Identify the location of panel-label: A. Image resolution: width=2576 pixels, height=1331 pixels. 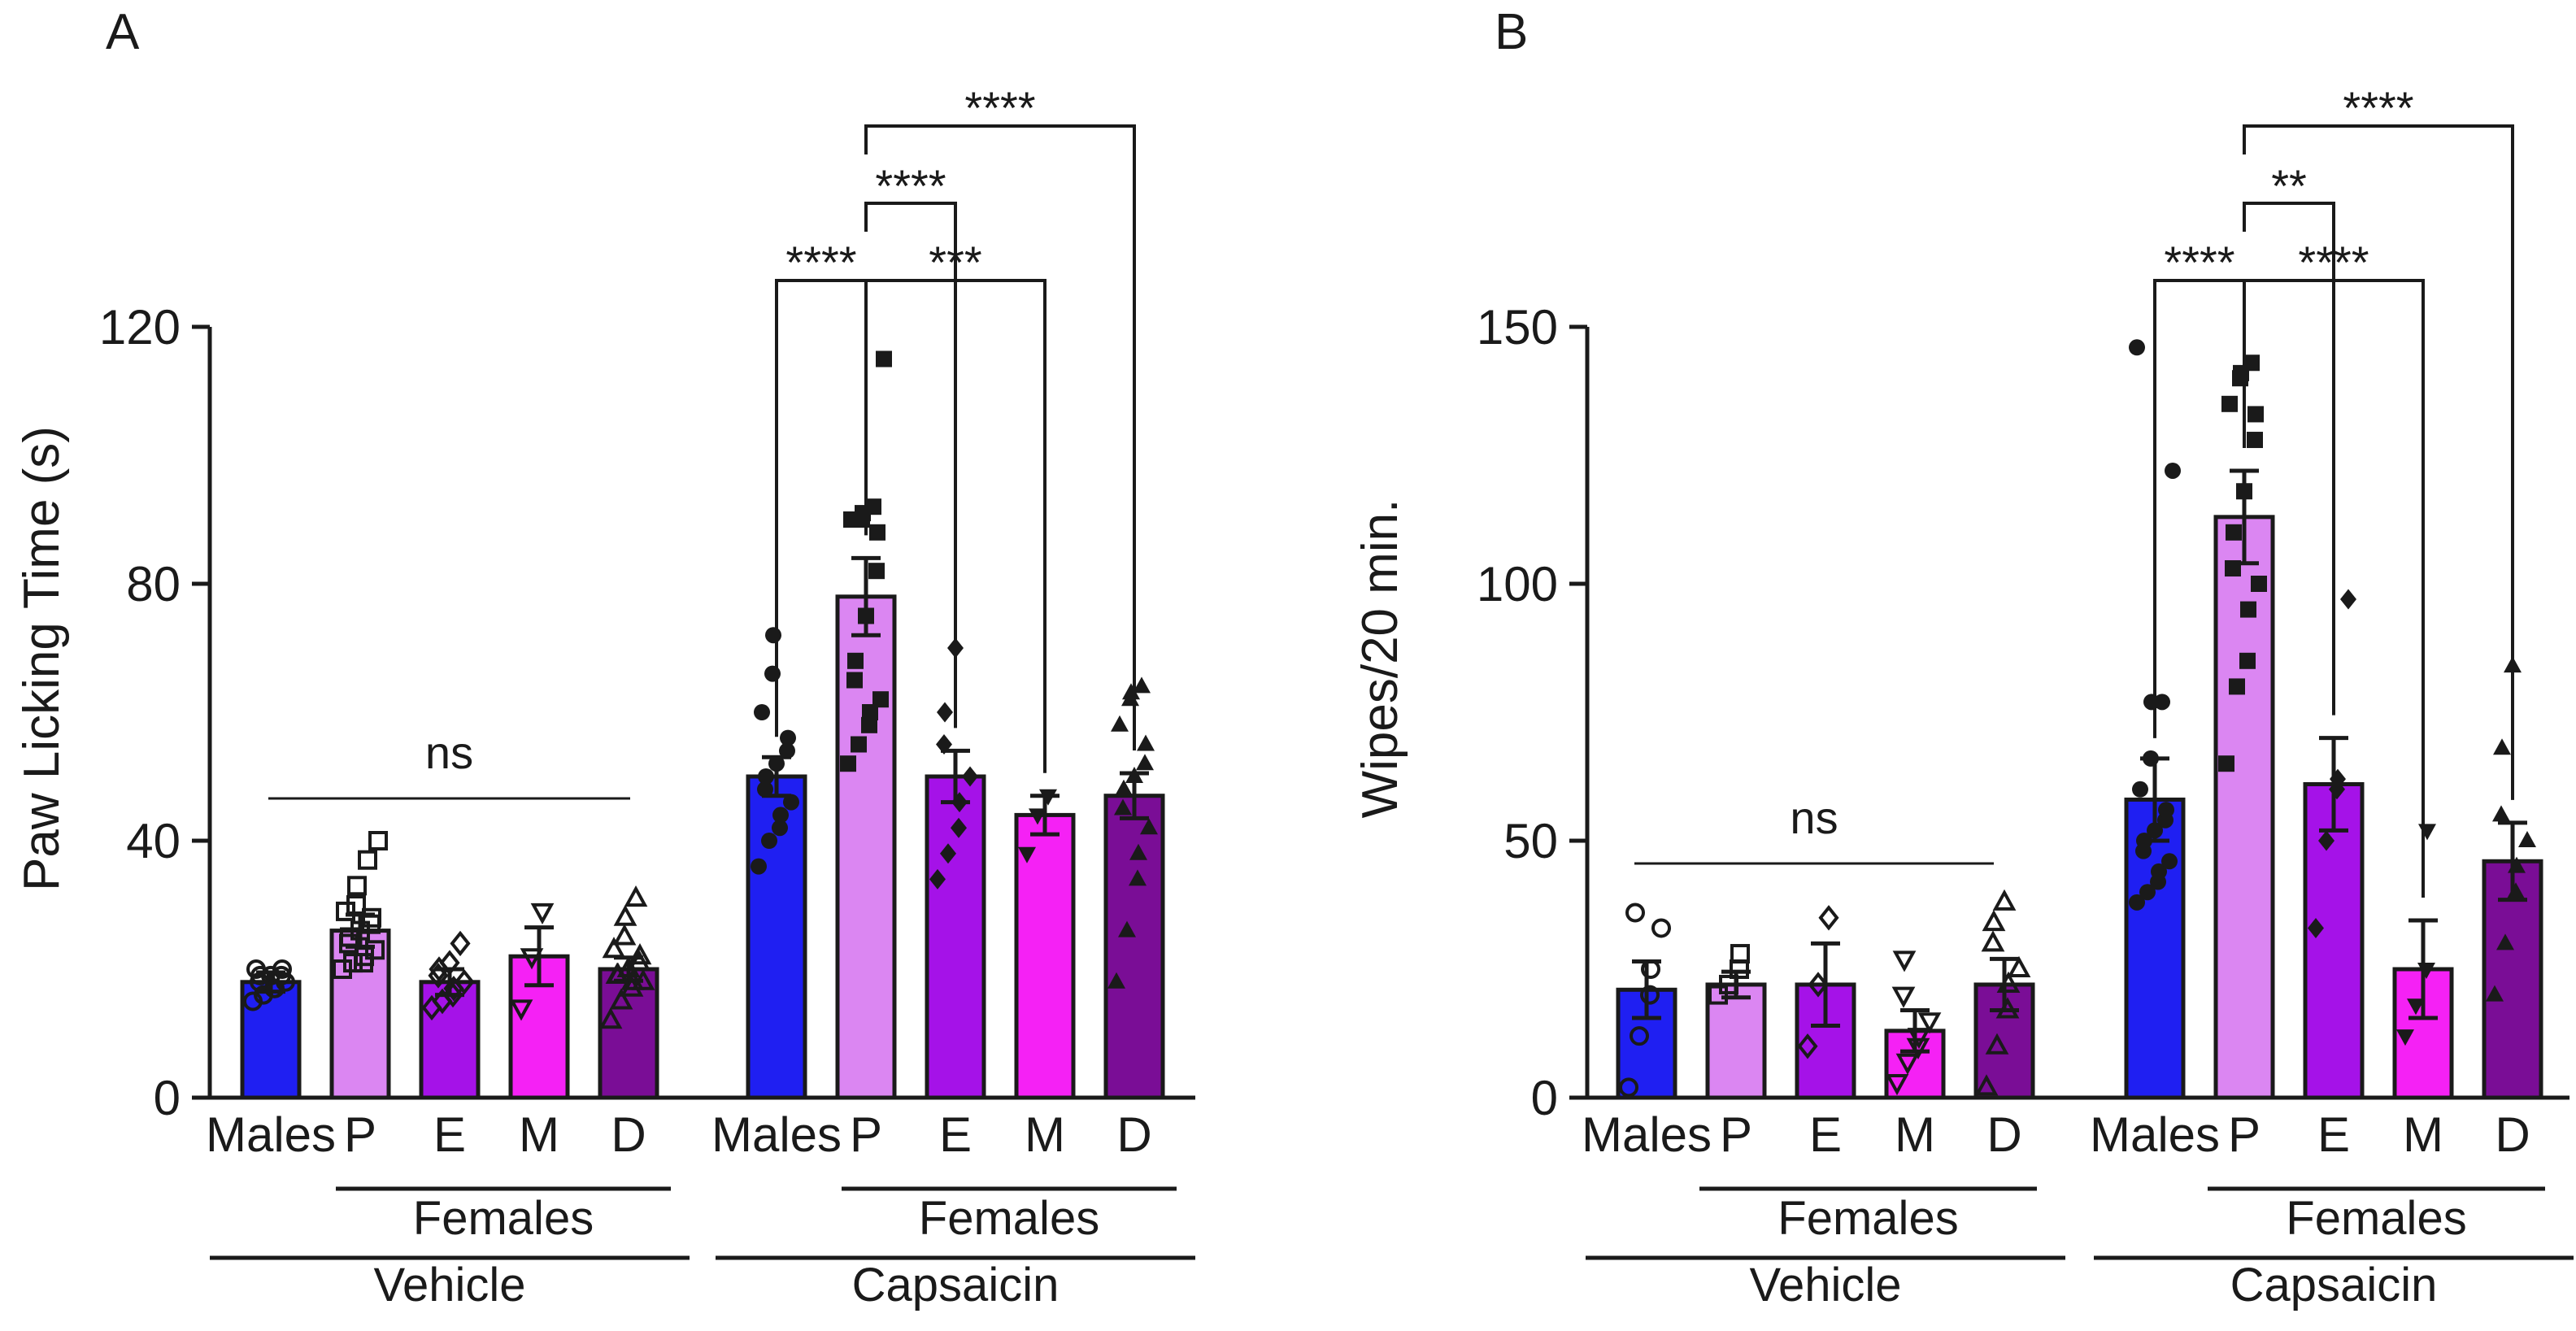
(123, 32).